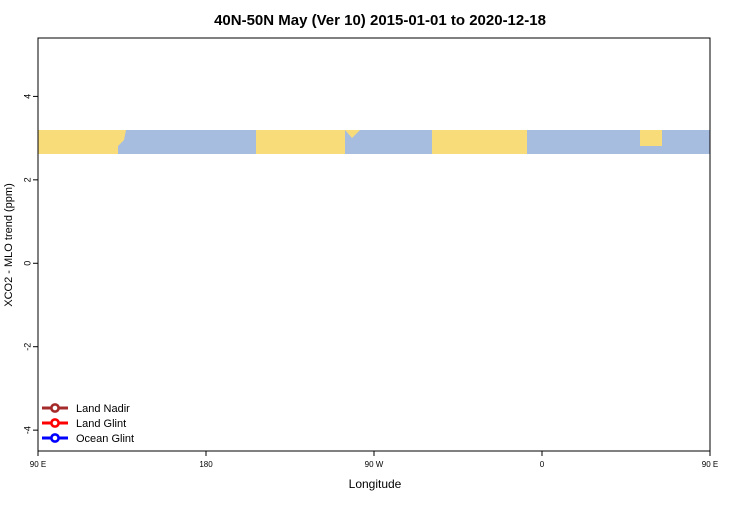  I want to click on y-tick-label: 0, so click(27, 263).